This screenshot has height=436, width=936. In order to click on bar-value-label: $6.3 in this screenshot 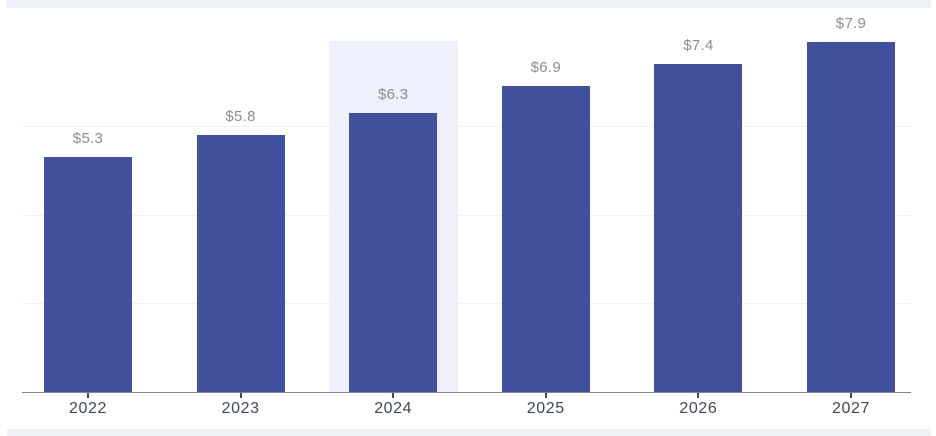, I will do `click(393, 94)`.